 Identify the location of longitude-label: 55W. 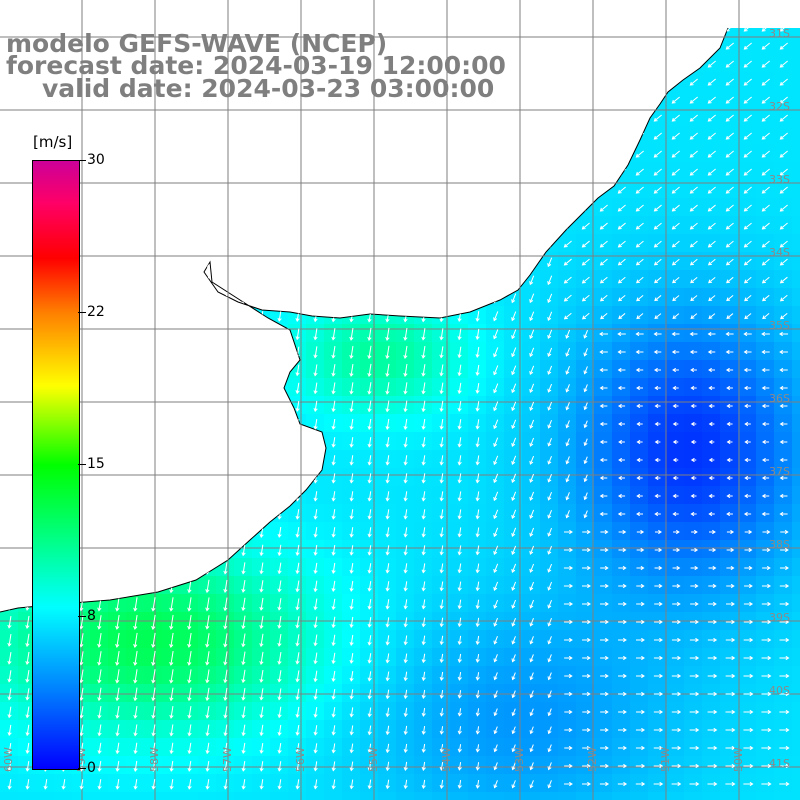
(373, 759).